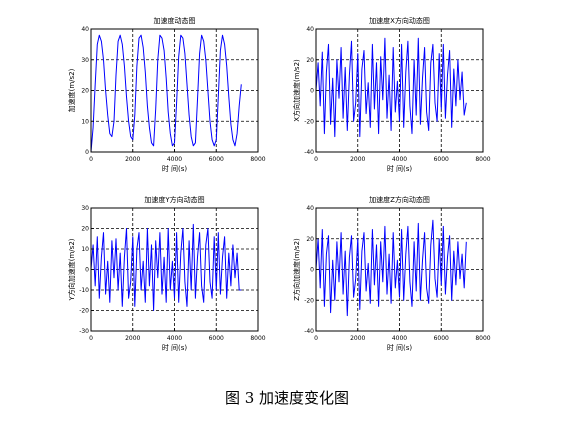 Image resolution: width=574 pixels, height=429 pixels. Describe the element at coordinates (84, 331) in the screenshot. I see `y-tick-label: -30` at that location.